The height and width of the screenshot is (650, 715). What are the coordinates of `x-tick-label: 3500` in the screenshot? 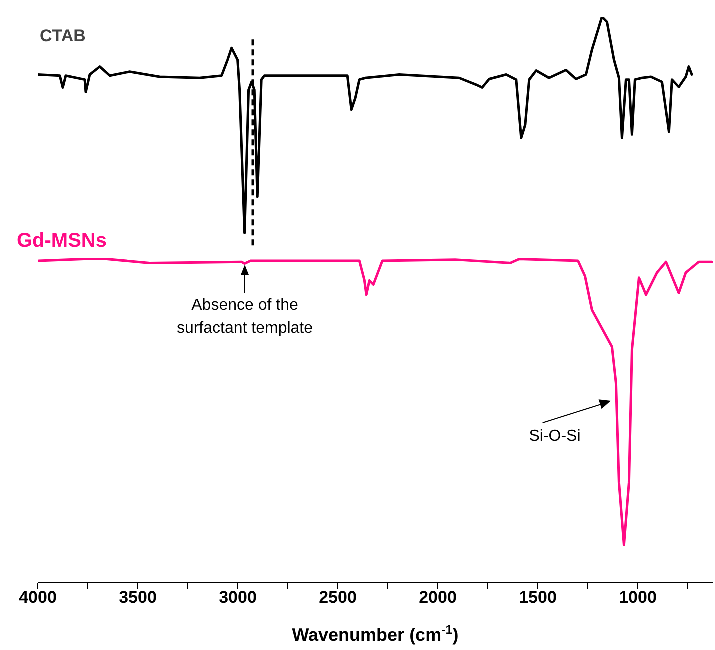 It's located at (138, 598).